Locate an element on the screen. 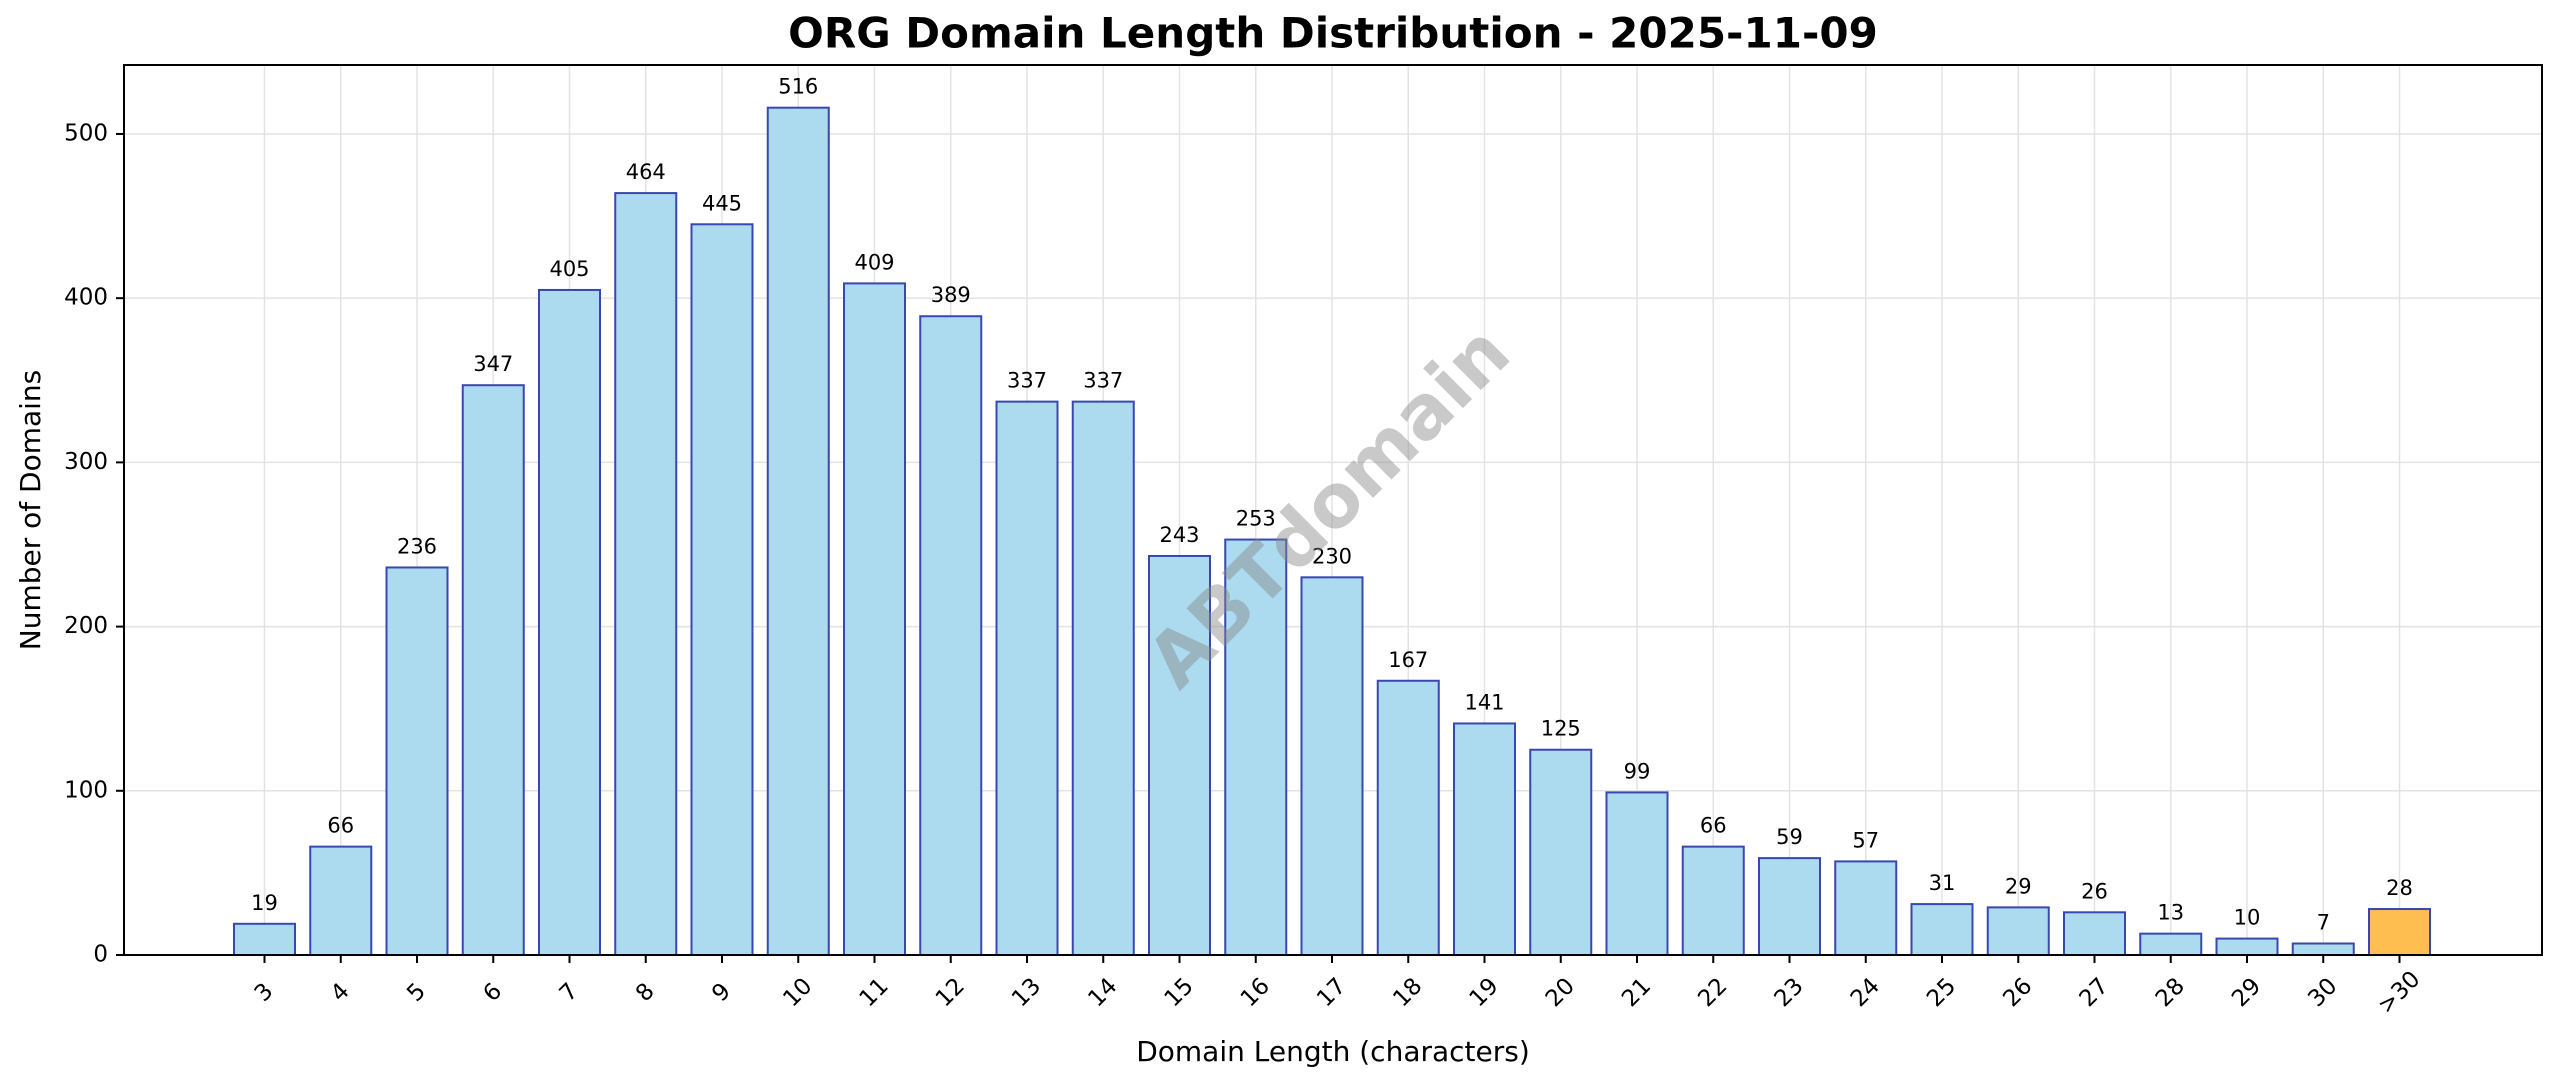 Image resolution: width=2560 pixels, height=1087 pixels. x-tick-label: 11 is located at coordinates (874, 992).